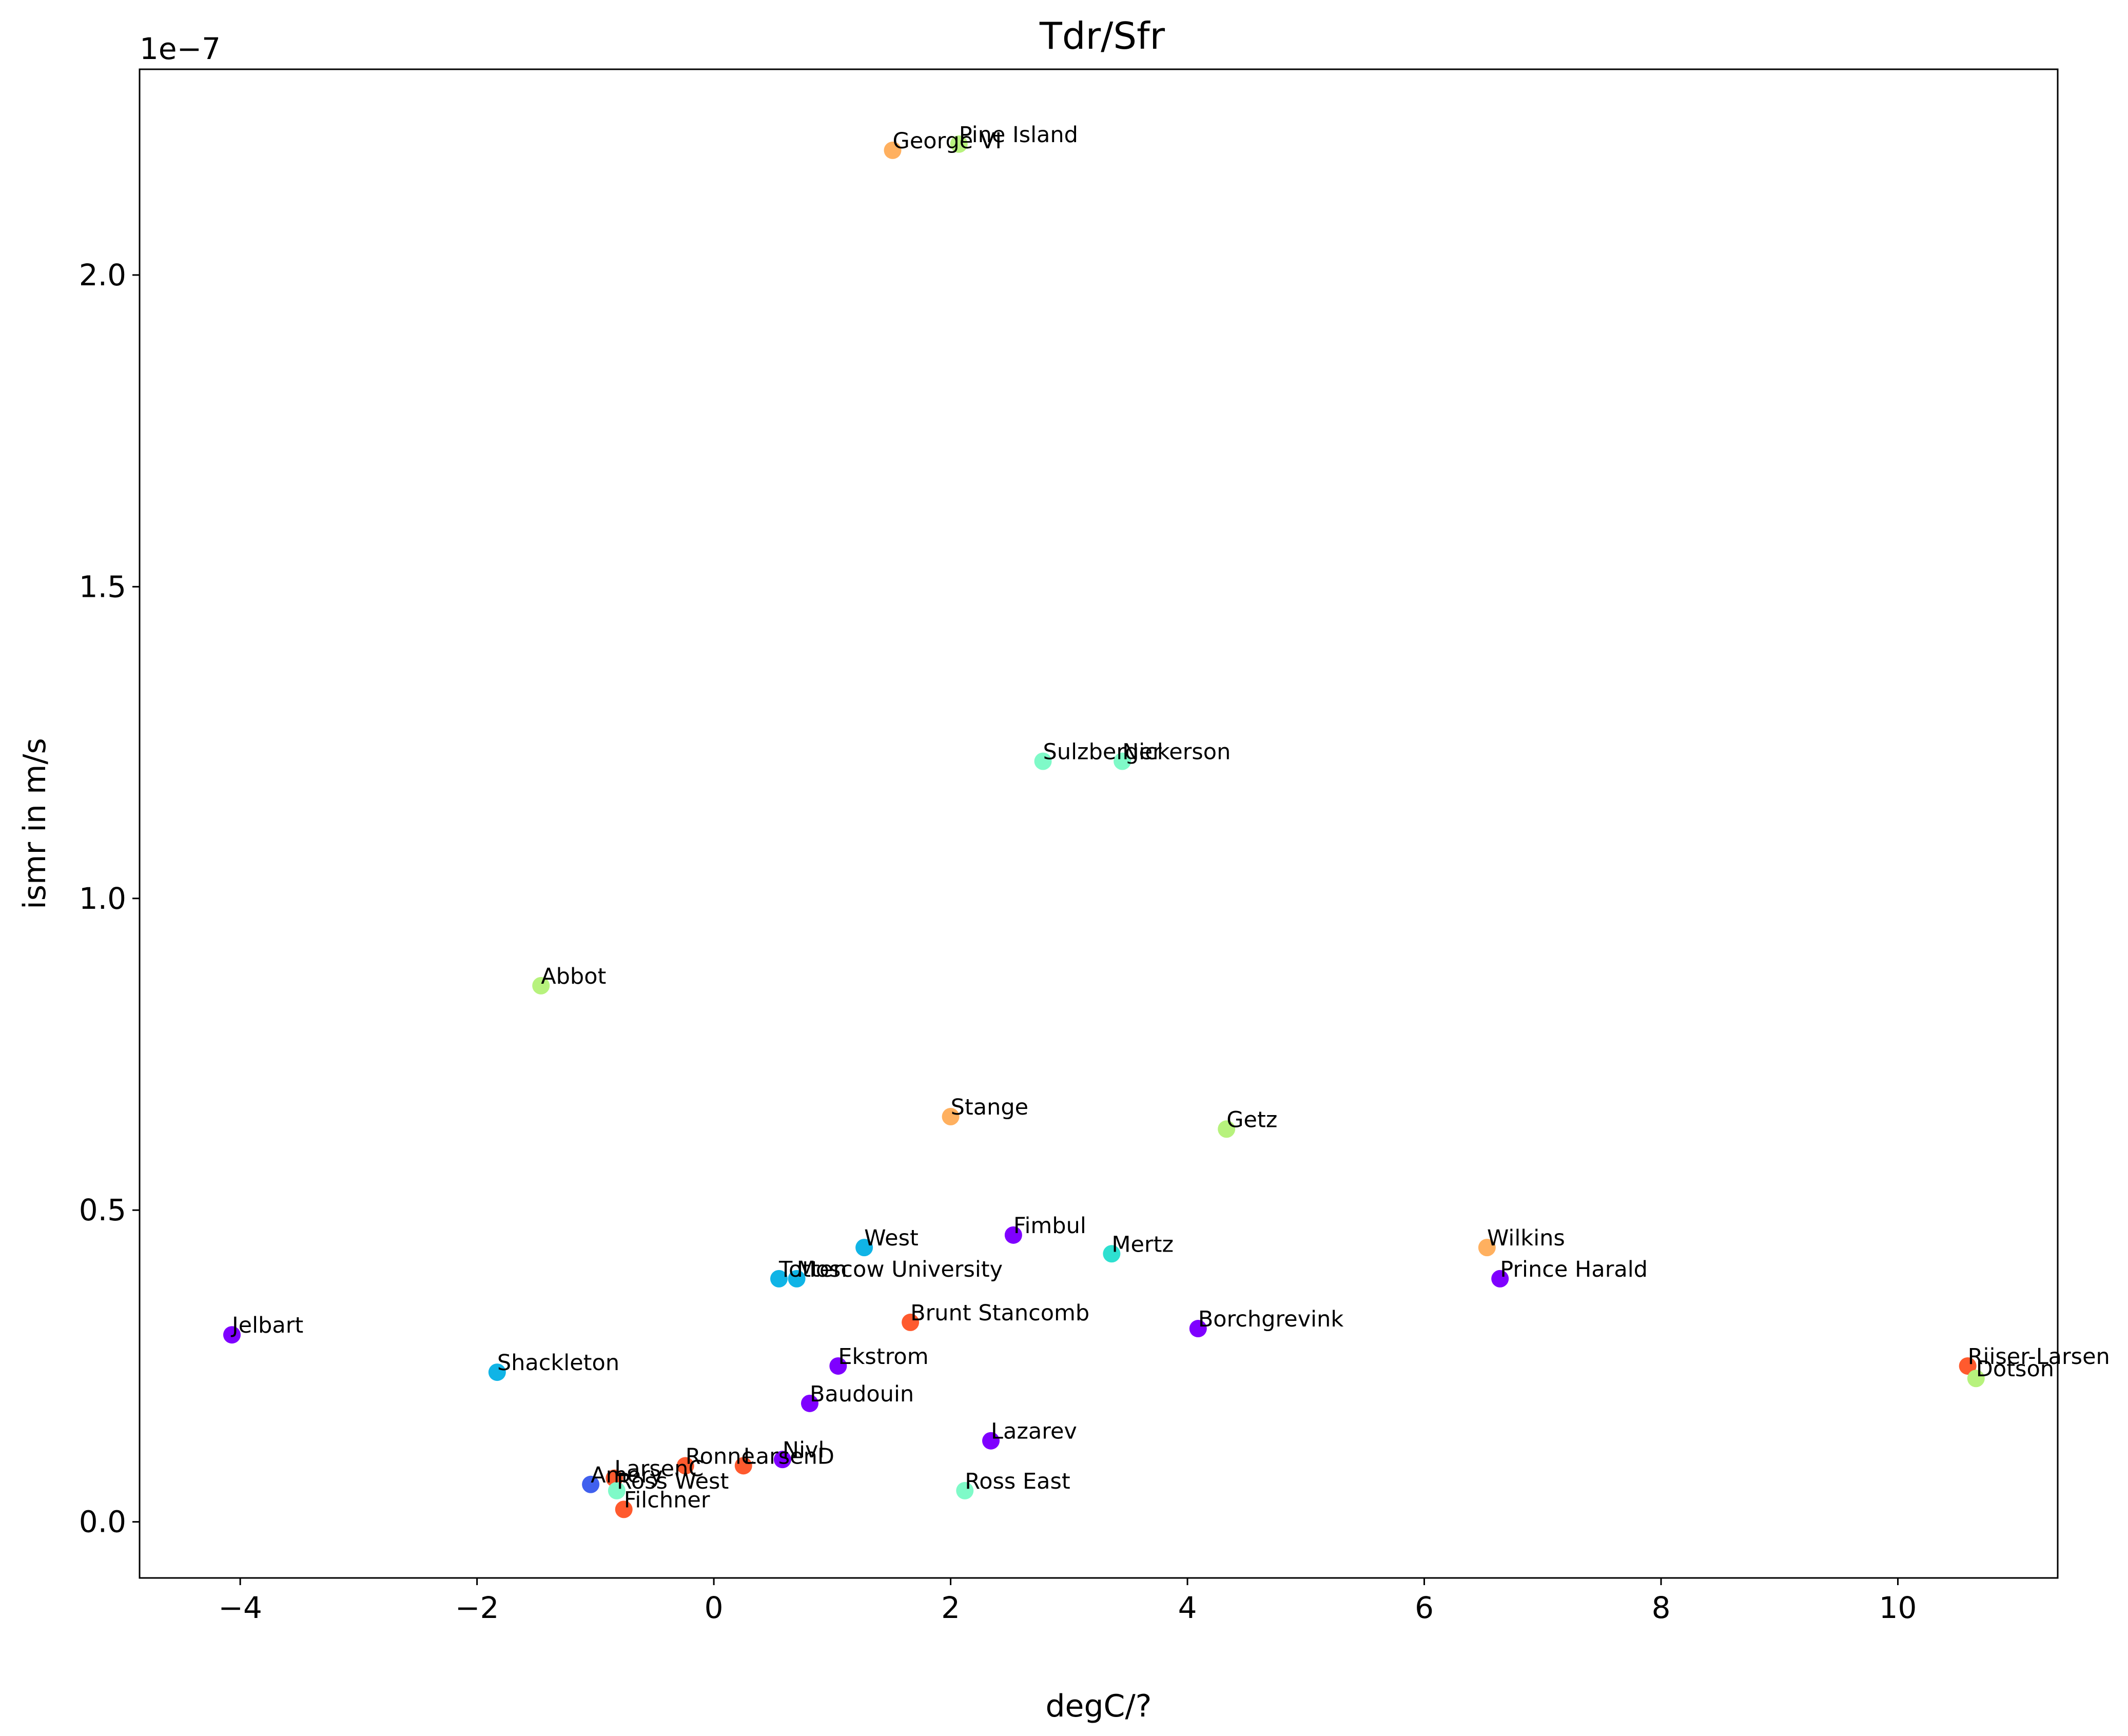  What do you see at coordinates (477, 1608) in the screenshot?
I see `x-tick-label: −2` at bounding box center [477, 1608].